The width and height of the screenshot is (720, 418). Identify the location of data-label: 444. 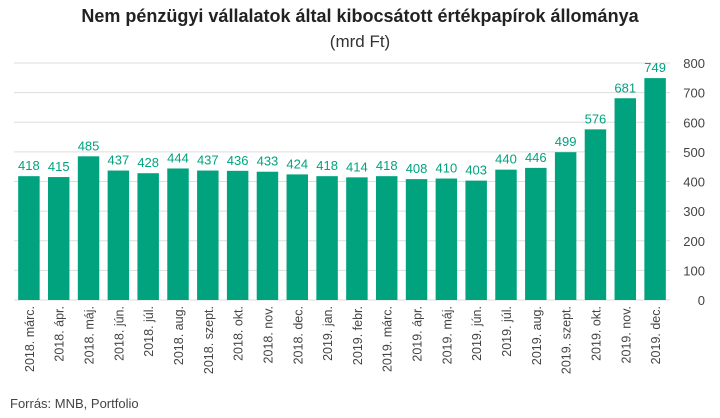
(178, 157).